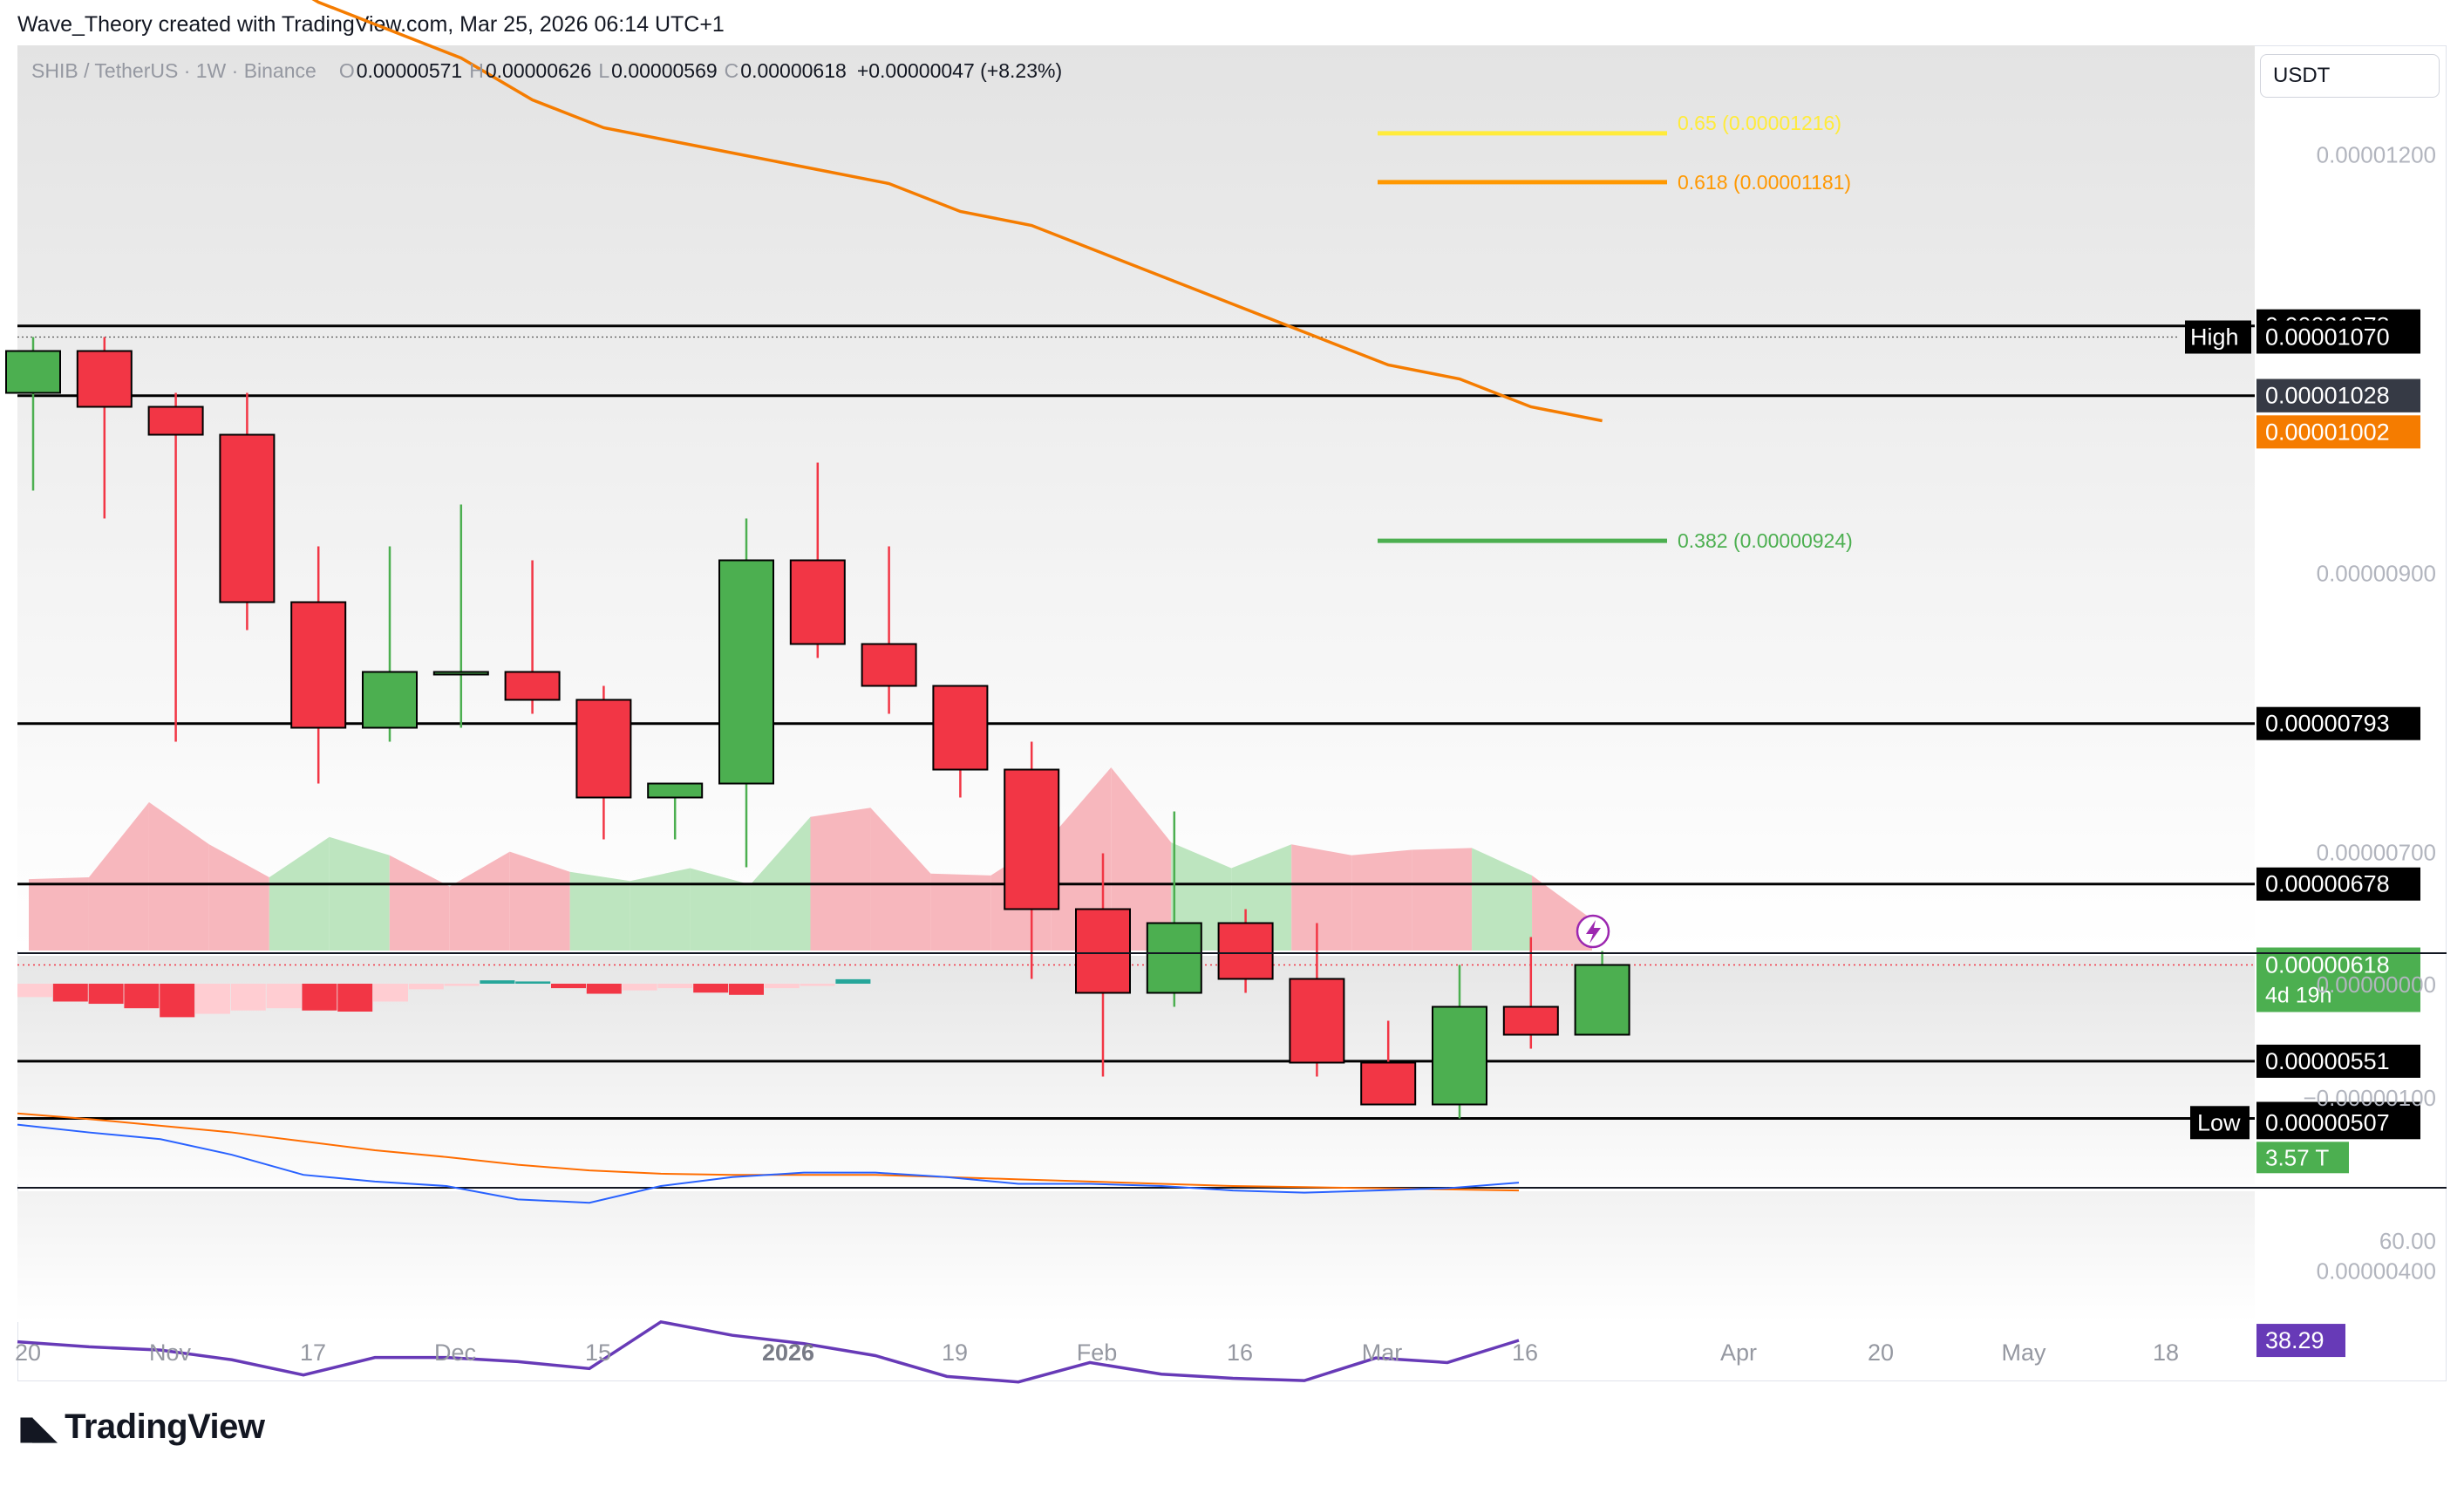  I want to click on last-price-tag-bg, so click(2338, 979).